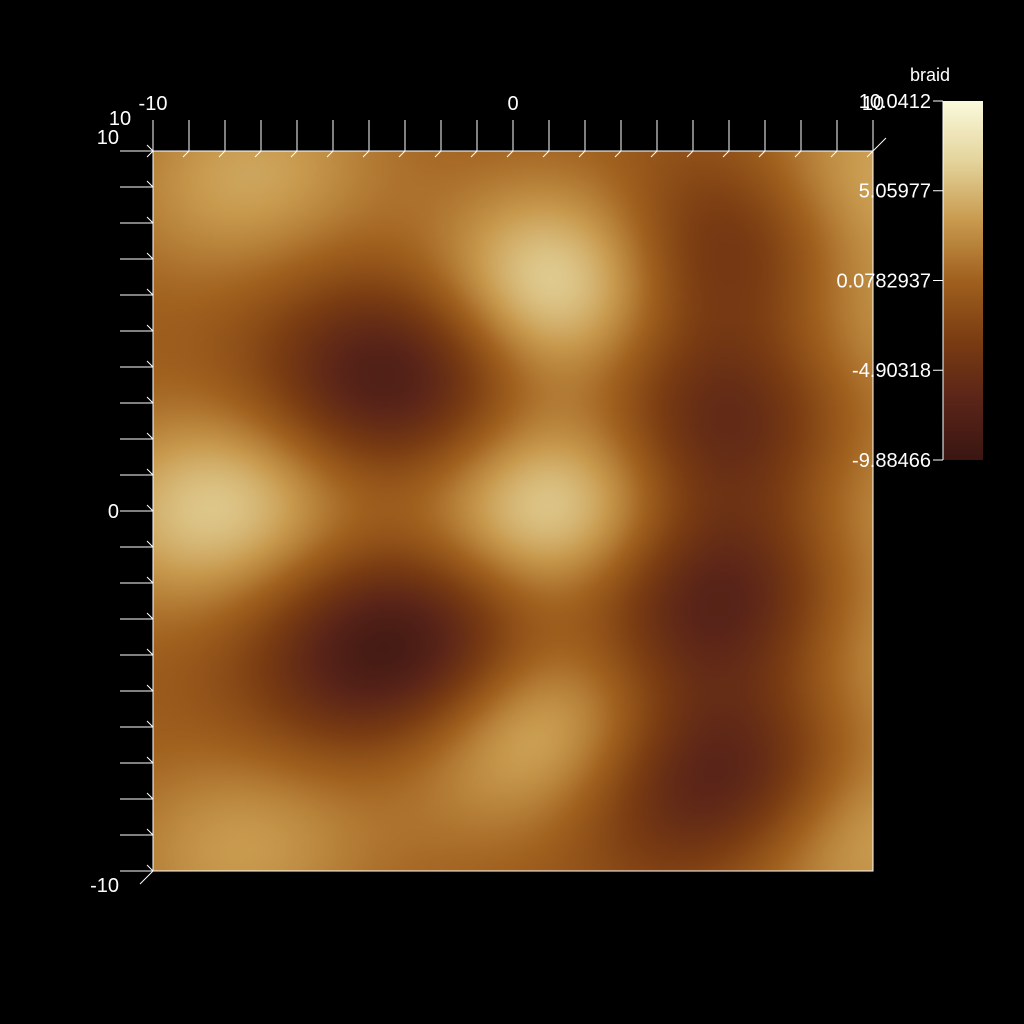 This screenshot has width=1024, height=1024. Describe the element at coordinates (512, 104) in the screenshot. I see `x-tick-label: 0` at that location.